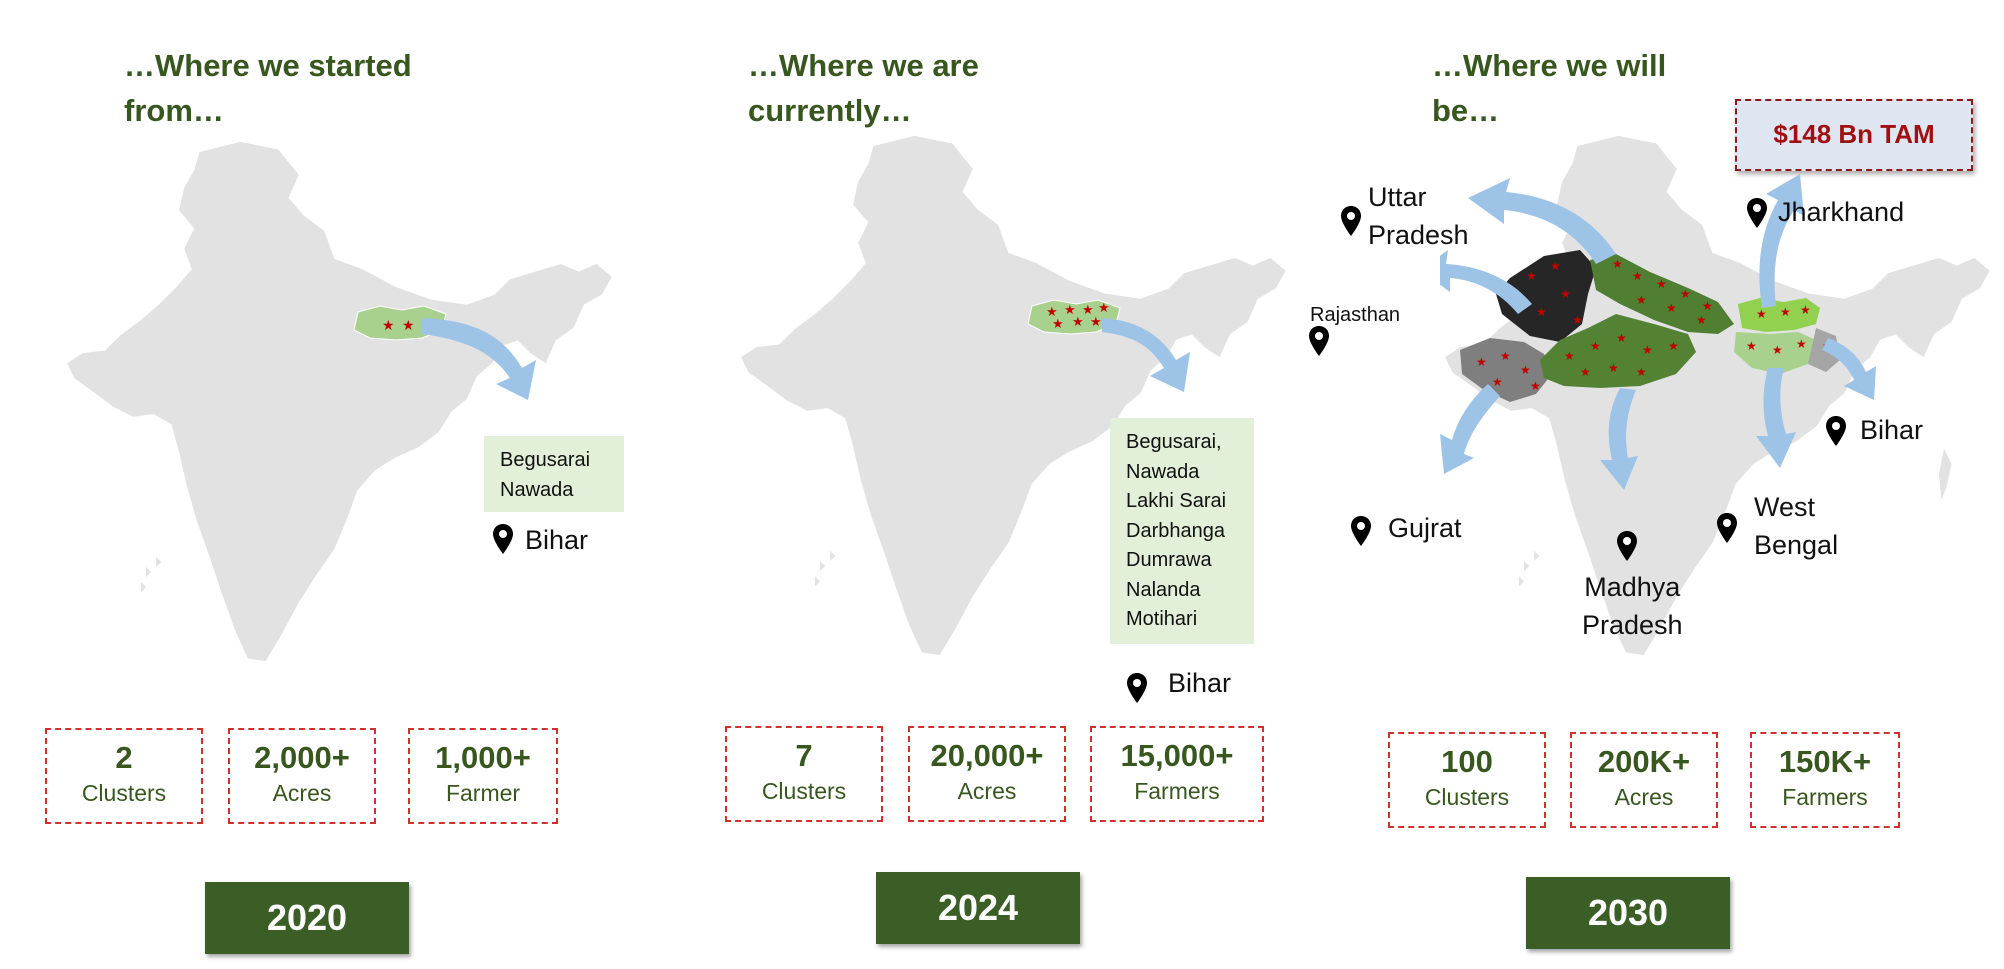  I want to click on heading-line: …Where we are, so click(863, 65).